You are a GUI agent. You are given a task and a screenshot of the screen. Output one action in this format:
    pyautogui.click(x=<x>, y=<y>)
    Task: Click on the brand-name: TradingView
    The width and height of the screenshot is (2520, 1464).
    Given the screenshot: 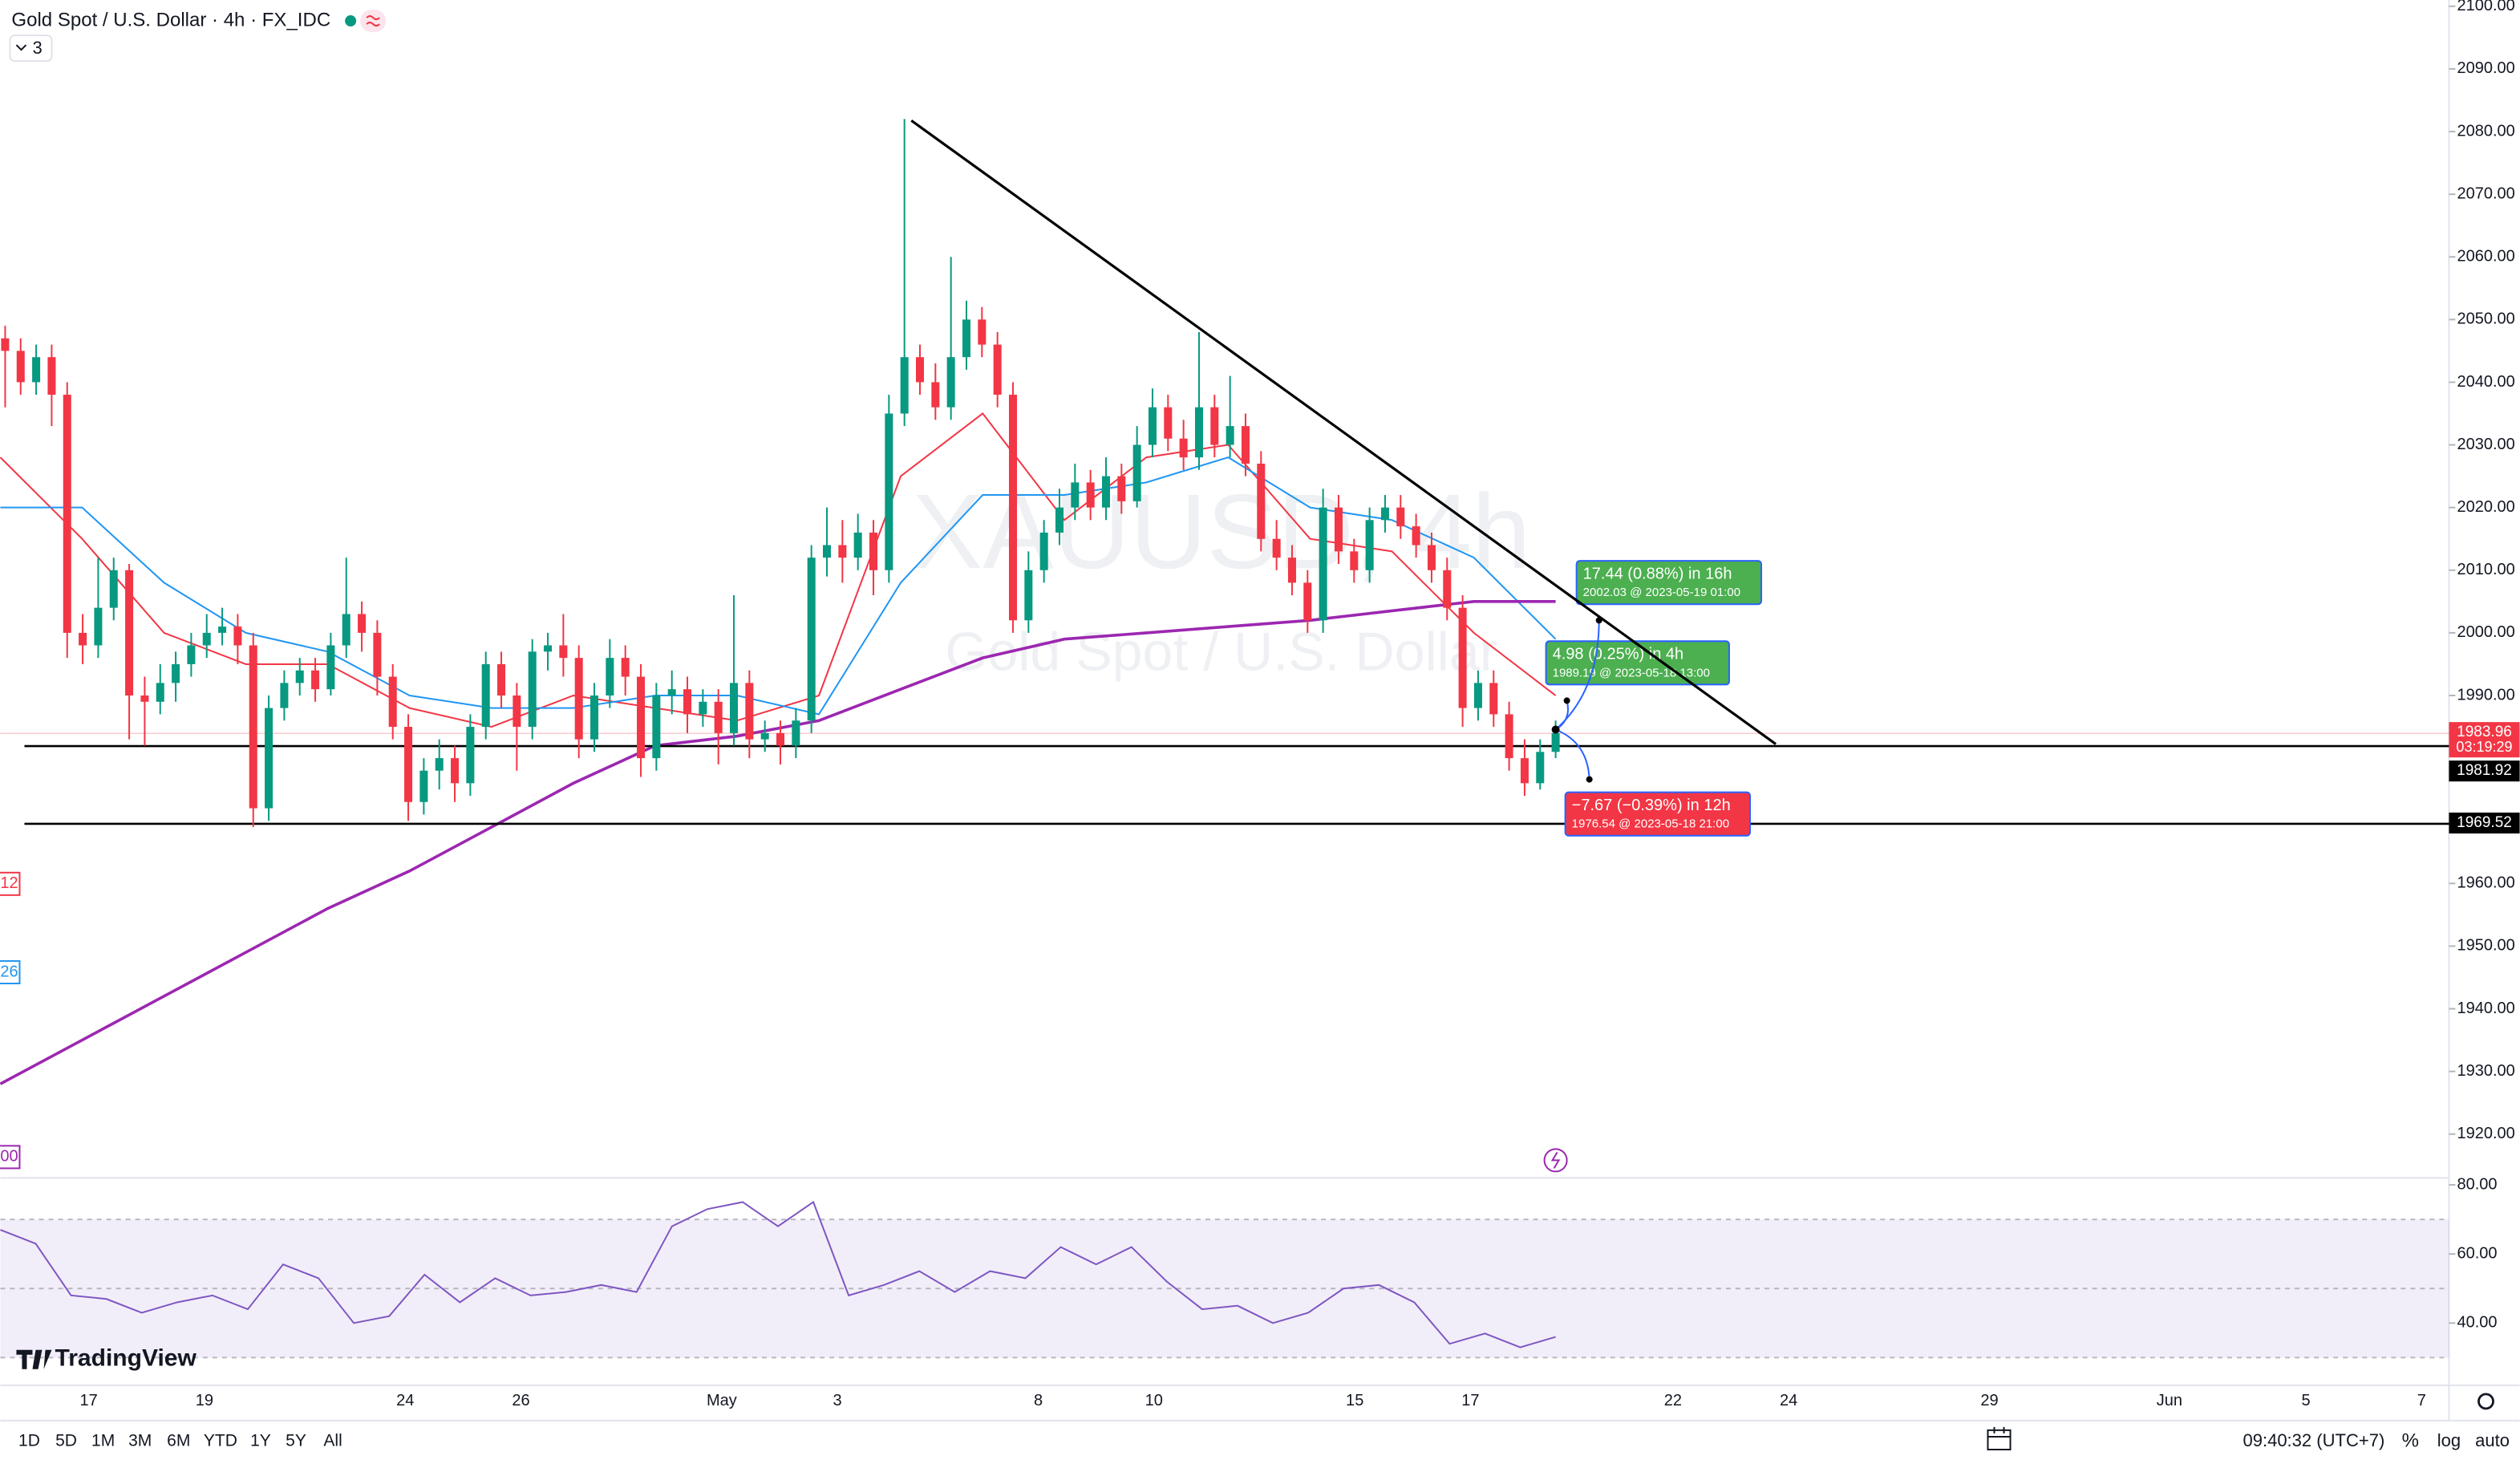 What is the action you would take?
    pyautogui.click(x=126, y=1358)
    